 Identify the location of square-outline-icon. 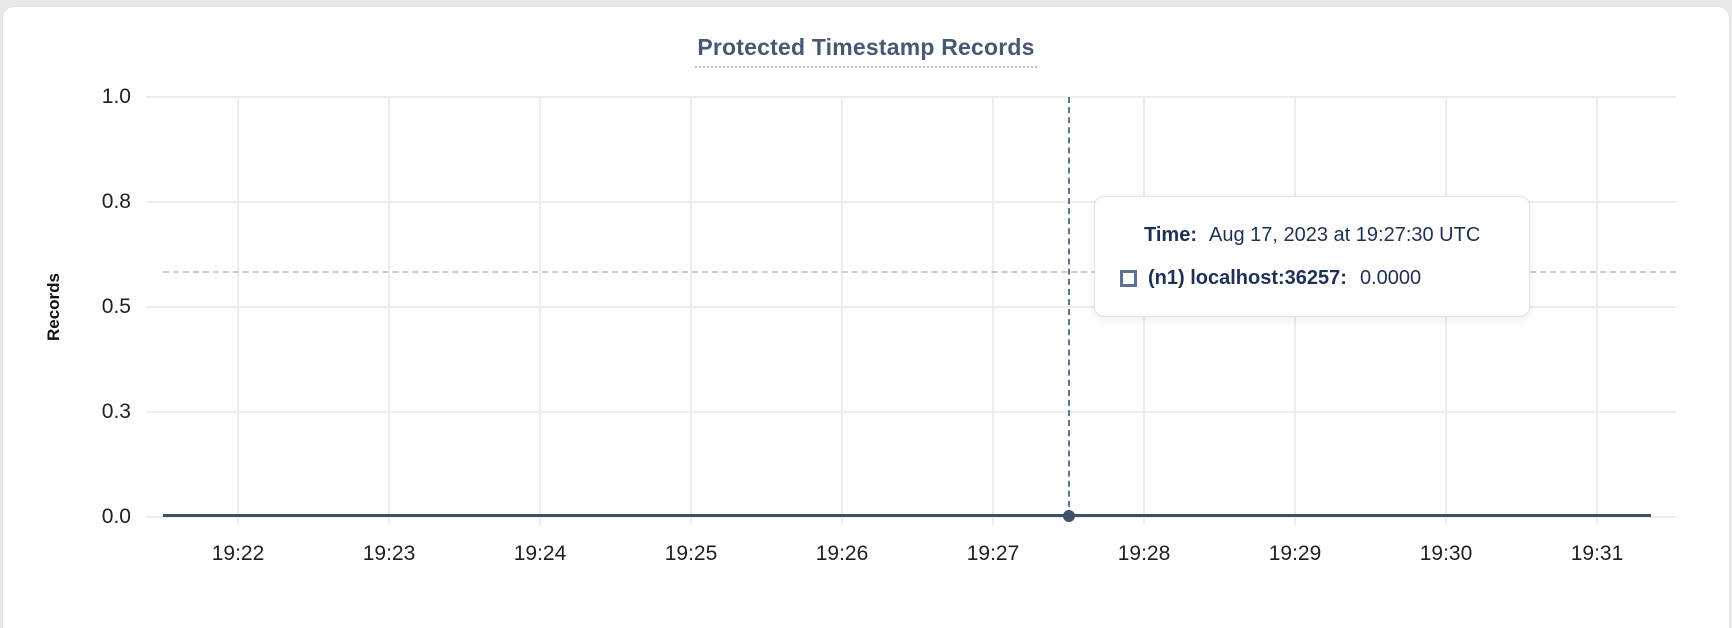
(1128, 278).